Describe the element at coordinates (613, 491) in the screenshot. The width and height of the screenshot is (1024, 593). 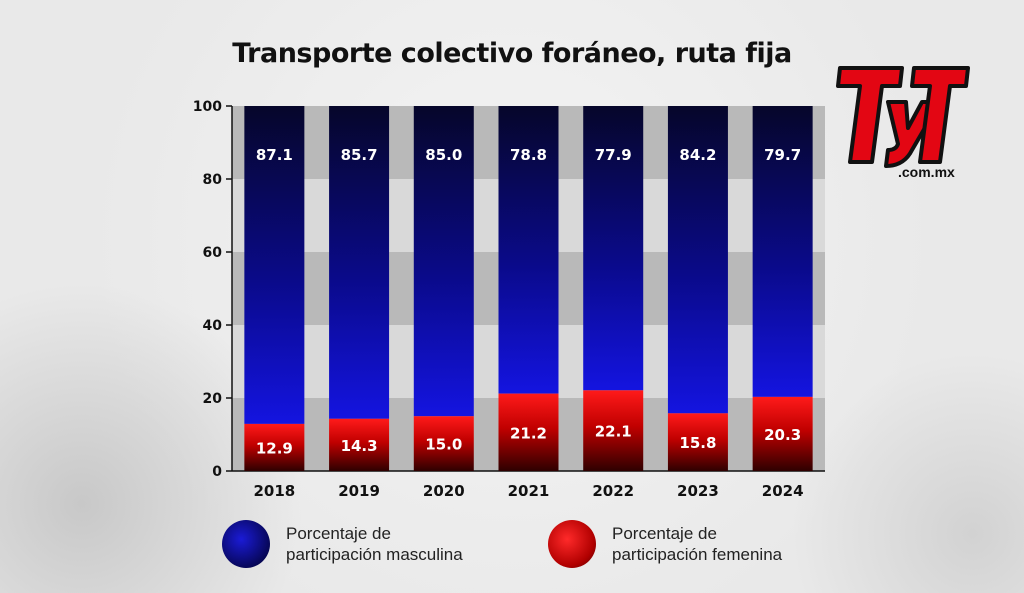
I see `x-tick-label-2022: 2022` at that location.